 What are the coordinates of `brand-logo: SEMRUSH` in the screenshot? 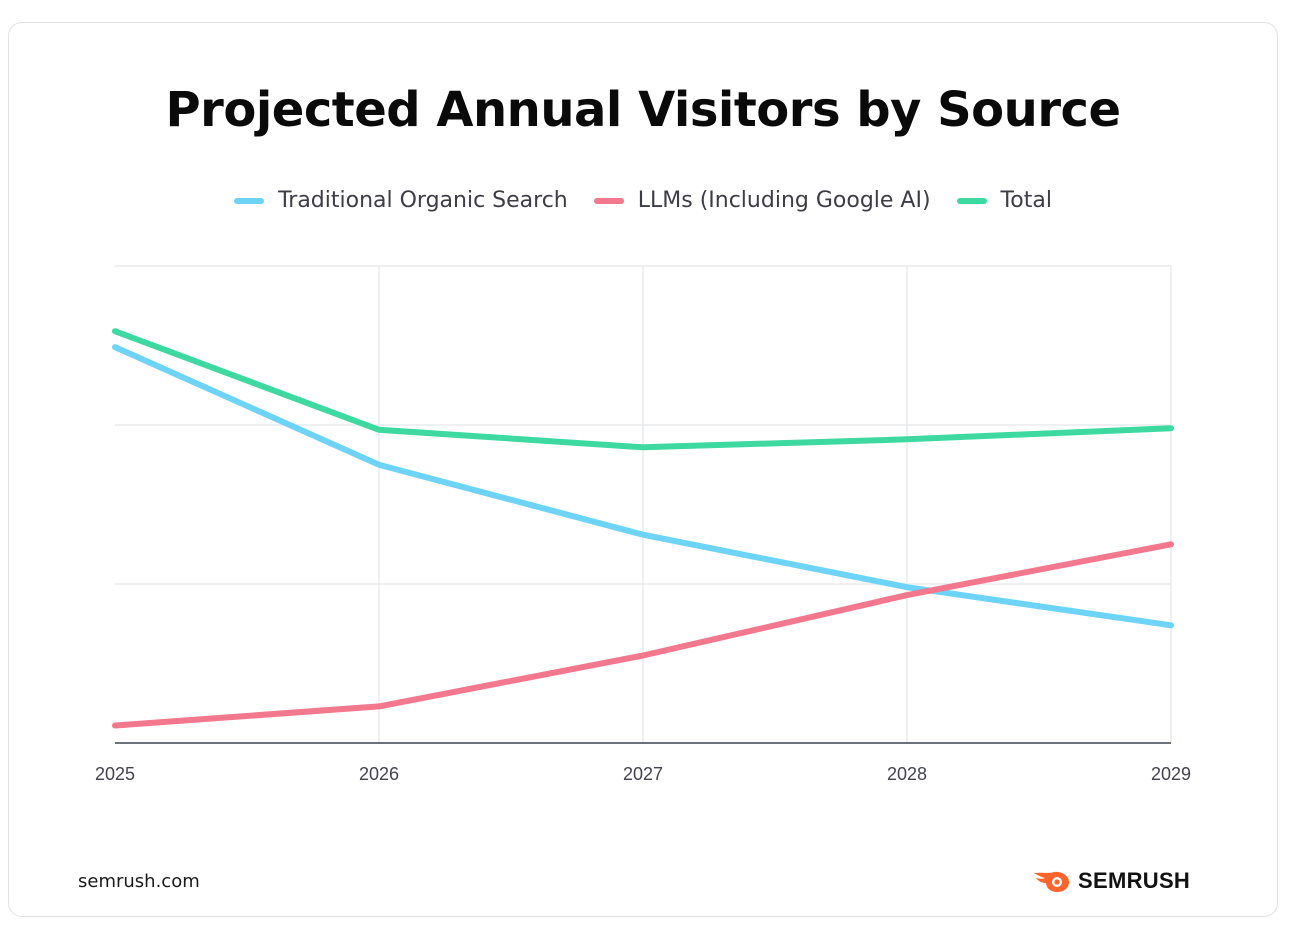 It's located at (1111, 881).